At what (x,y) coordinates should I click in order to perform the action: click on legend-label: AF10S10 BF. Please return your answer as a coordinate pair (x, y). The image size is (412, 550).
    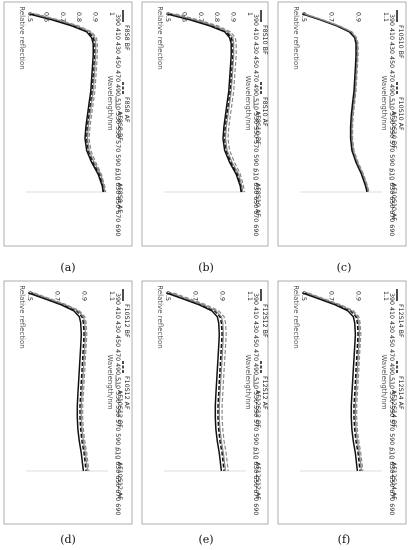
    Looking at the image, I should click on (393, 130).